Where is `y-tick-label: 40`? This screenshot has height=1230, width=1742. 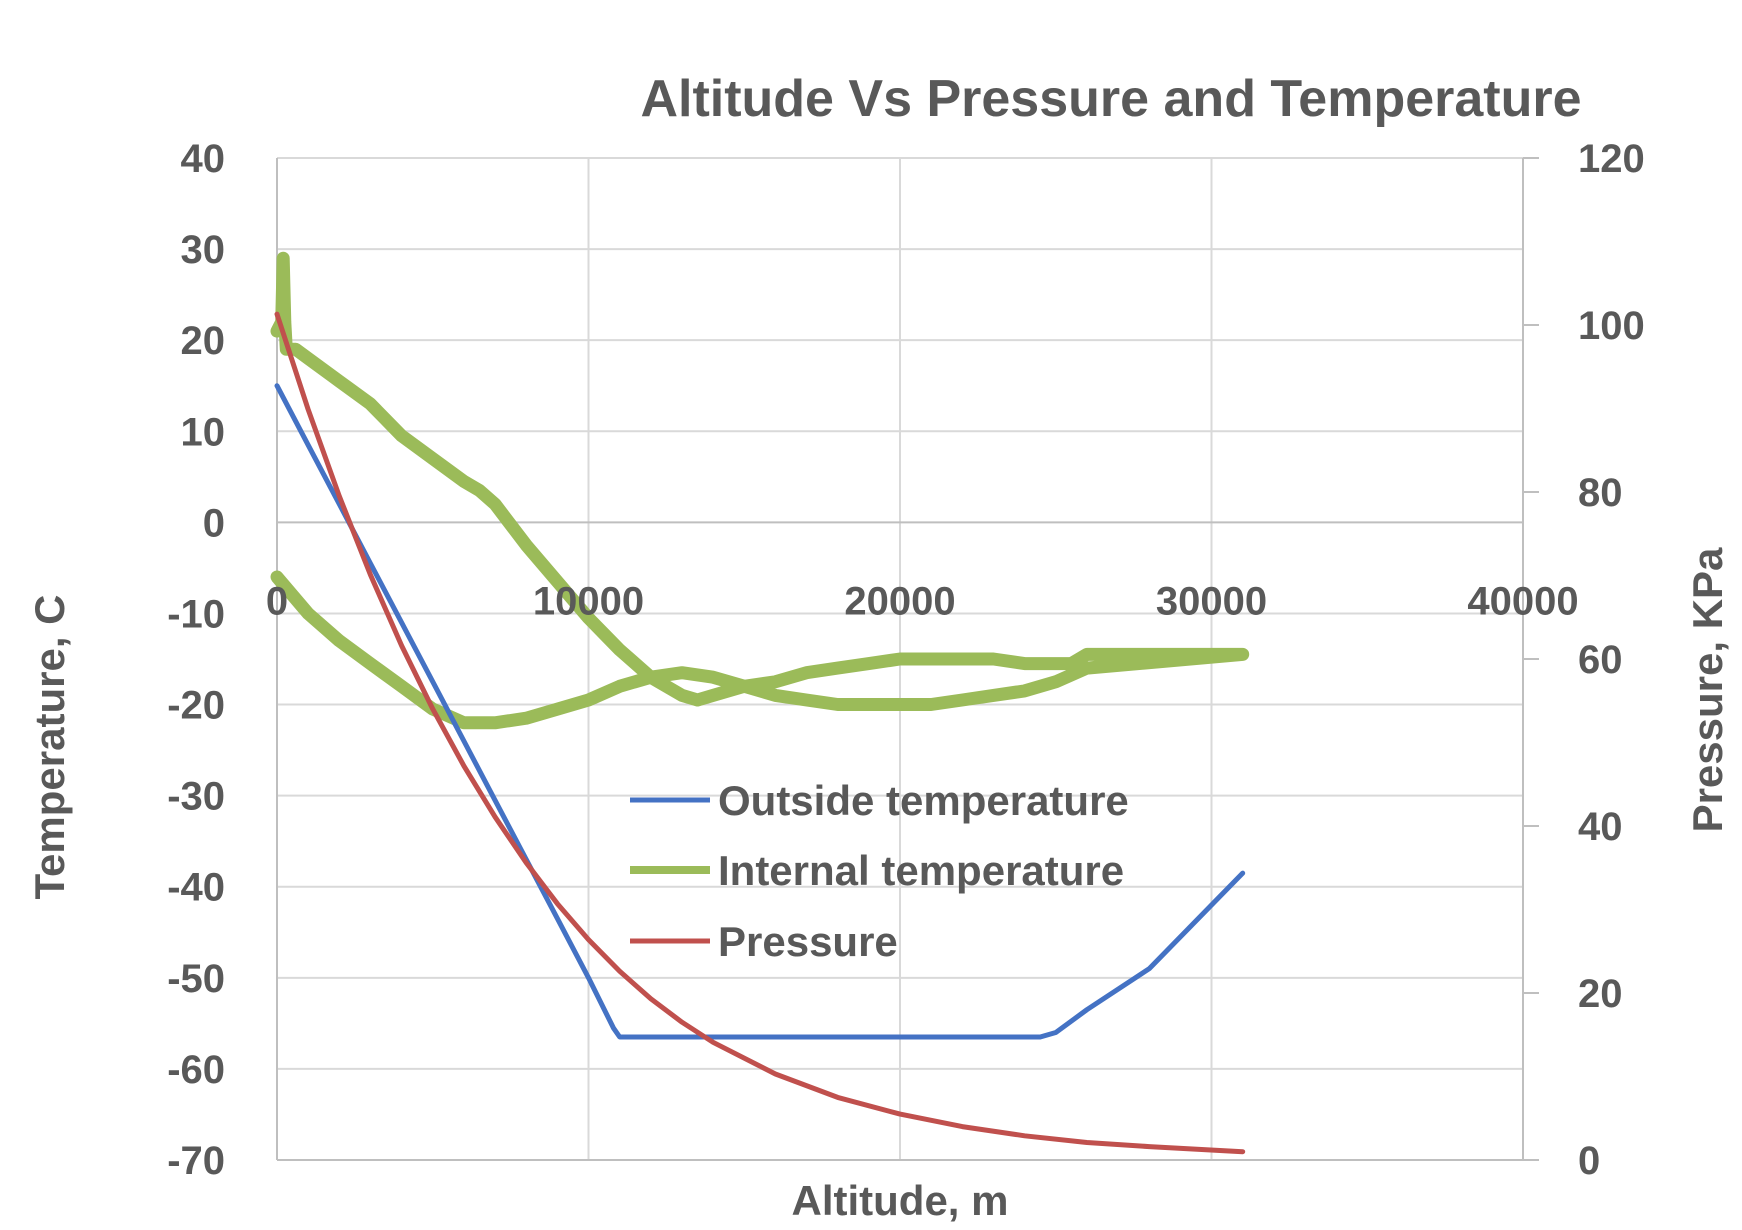 y-tick-label: 40 is located at coordinates (203, 159).